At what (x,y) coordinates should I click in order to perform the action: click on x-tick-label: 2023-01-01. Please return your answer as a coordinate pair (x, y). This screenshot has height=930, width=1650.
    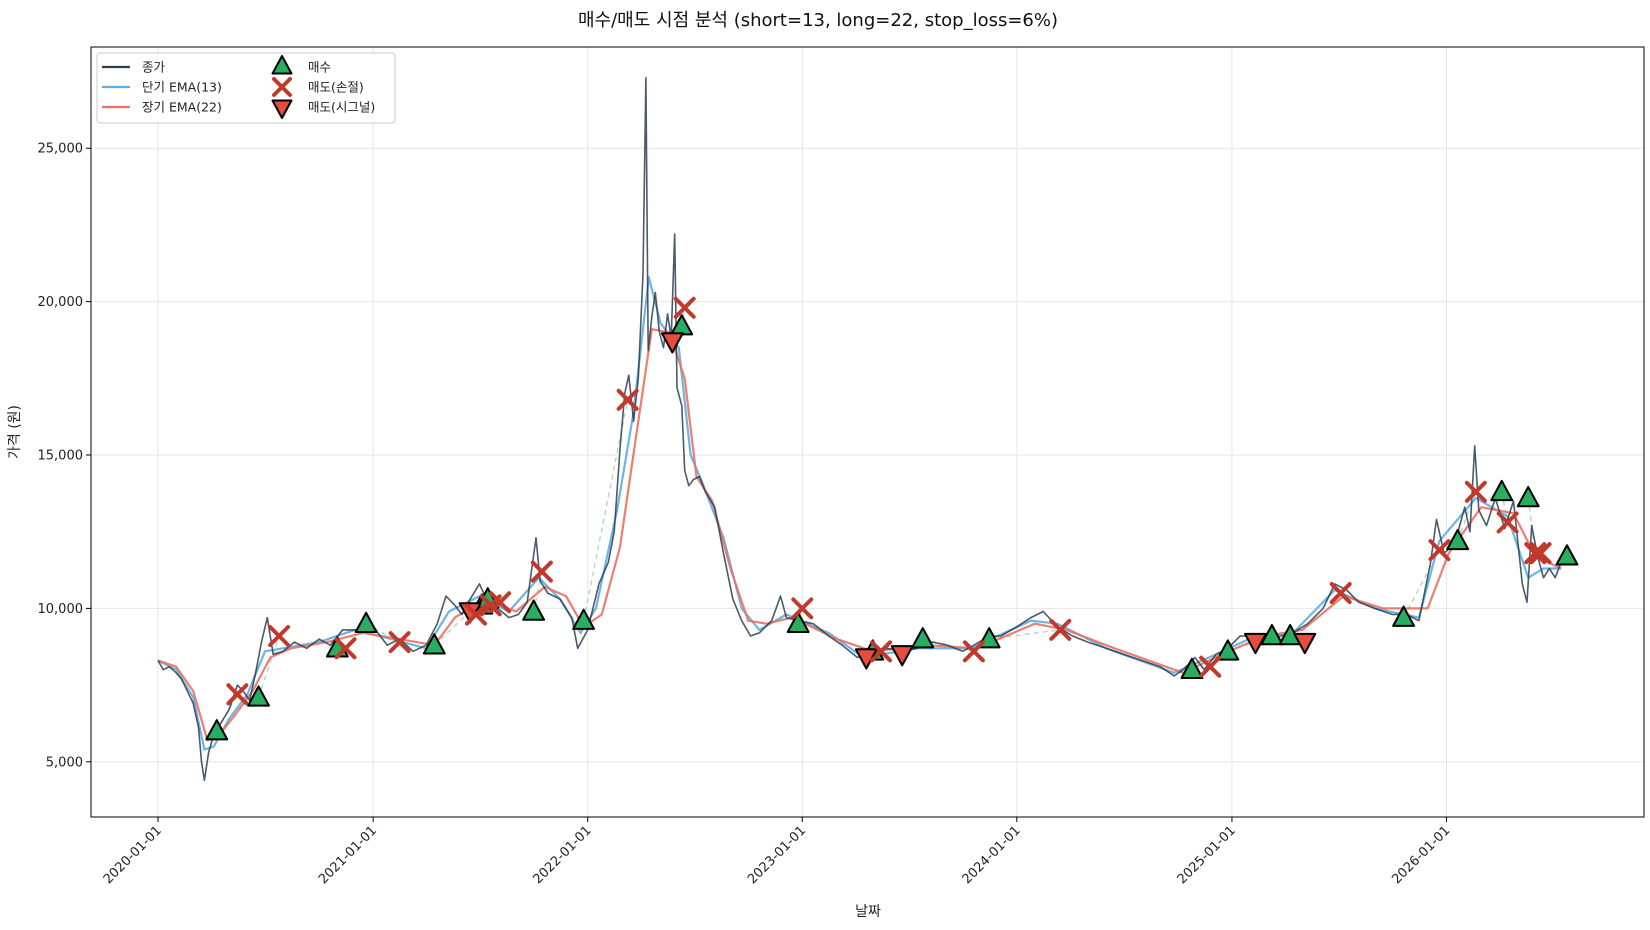
    Looking at the image, I should click on (777, 855).